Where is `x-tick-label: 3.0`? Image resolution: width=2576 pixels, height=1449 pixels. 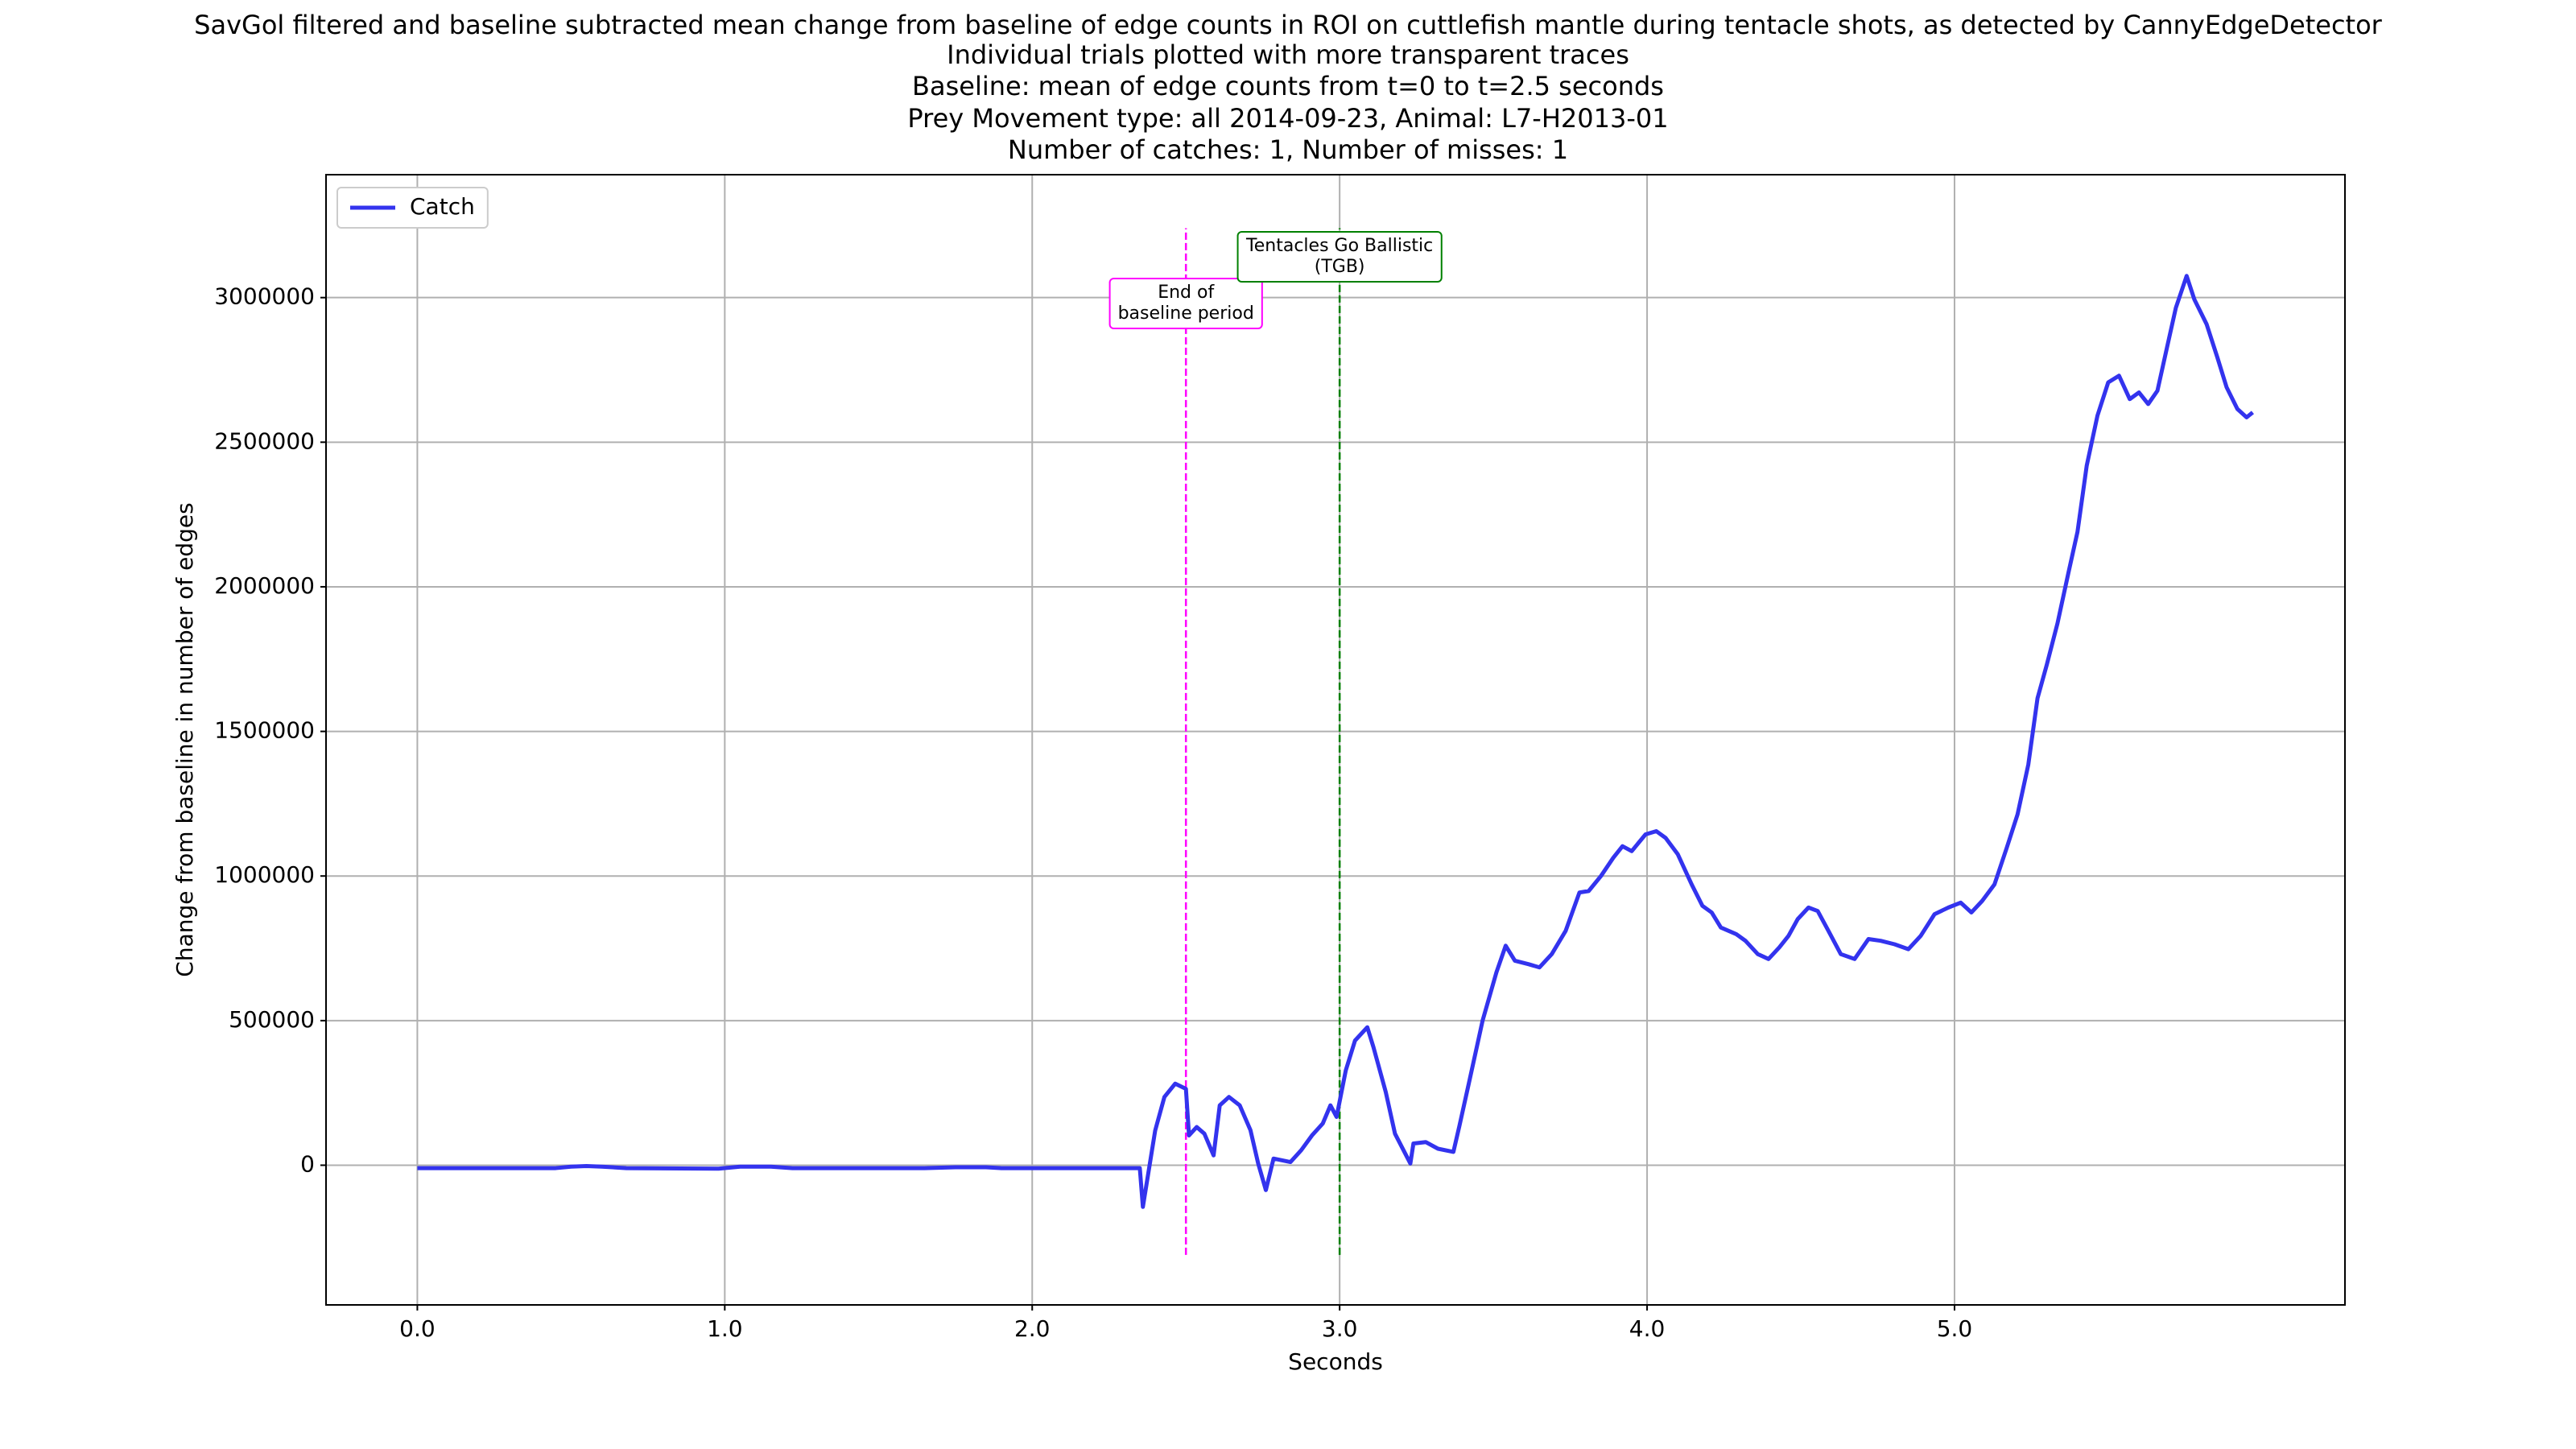 x-tick-label: 3.0 is located at coordinates (1340, 1328).